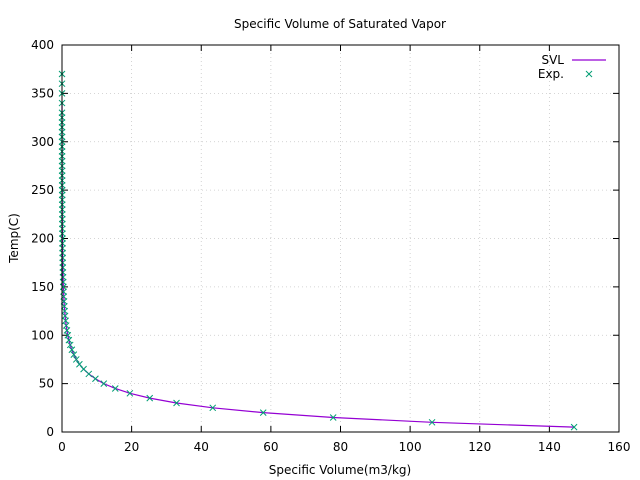  What do you see at coordinates (50, 432) in the screenshot?
I see `y-tick-label: 0` at bounding box center [50, 432].